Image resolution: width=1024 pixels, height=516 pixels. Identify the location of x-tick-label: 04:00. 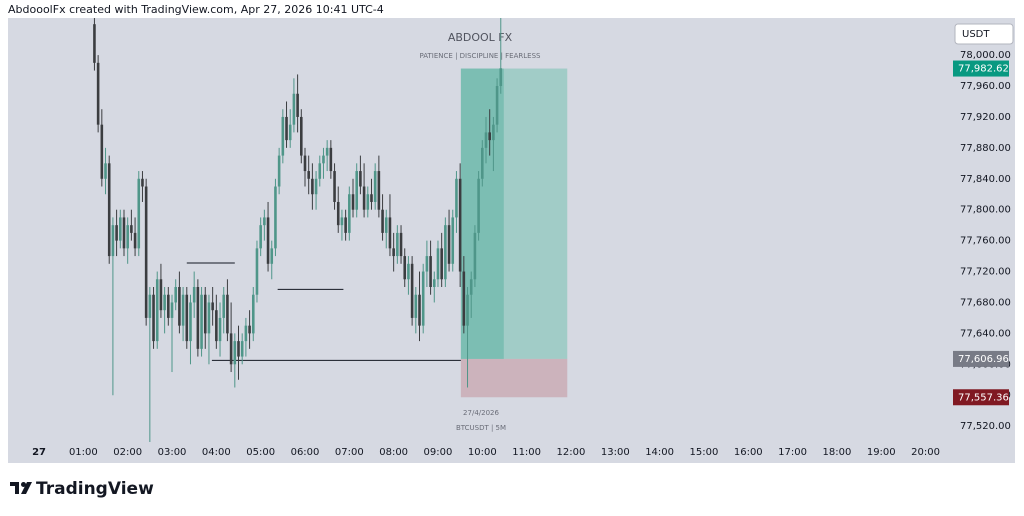
(216, 452).